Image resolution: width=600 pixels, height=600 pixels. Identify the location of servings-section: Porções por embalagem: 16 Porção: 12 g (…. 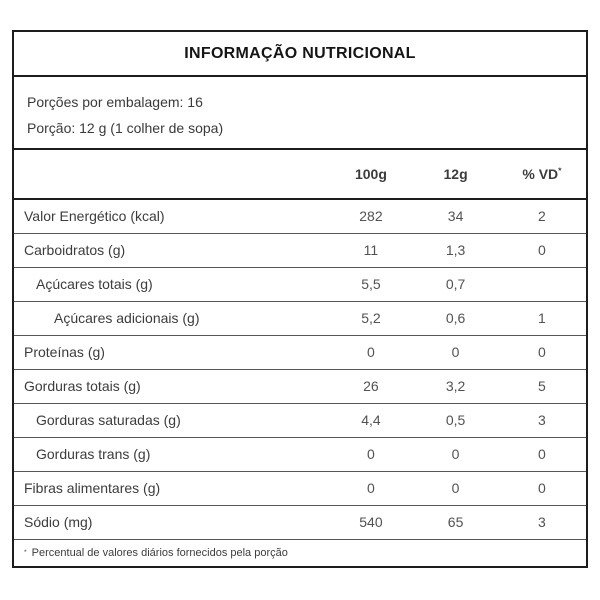
(300, 113).